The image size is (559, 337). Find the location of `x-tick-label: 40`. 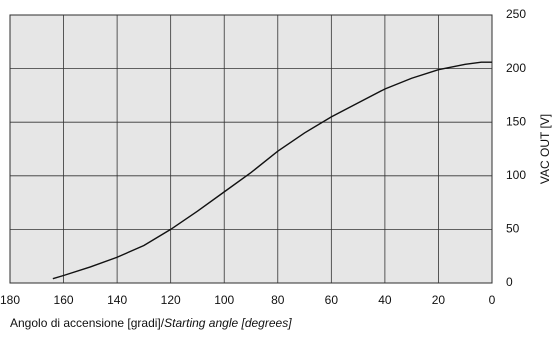

x-tick-label: 40 is located at coordinates (385, 300).